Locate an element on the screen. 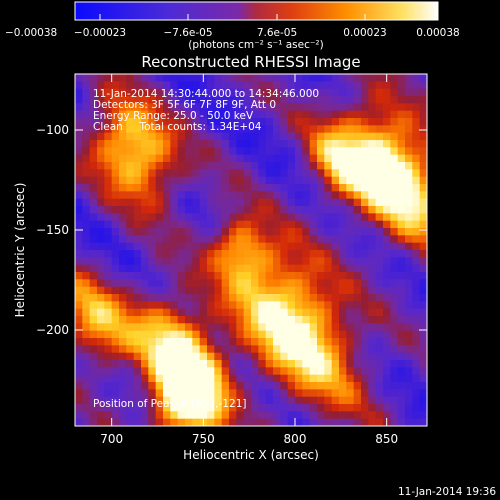 The height and width of the screenshot is (500, 500). annotation-time-range: 11-Jan-2014 14:30:44.000 to 14:34:46.000 is located at coordinates (206, 94).